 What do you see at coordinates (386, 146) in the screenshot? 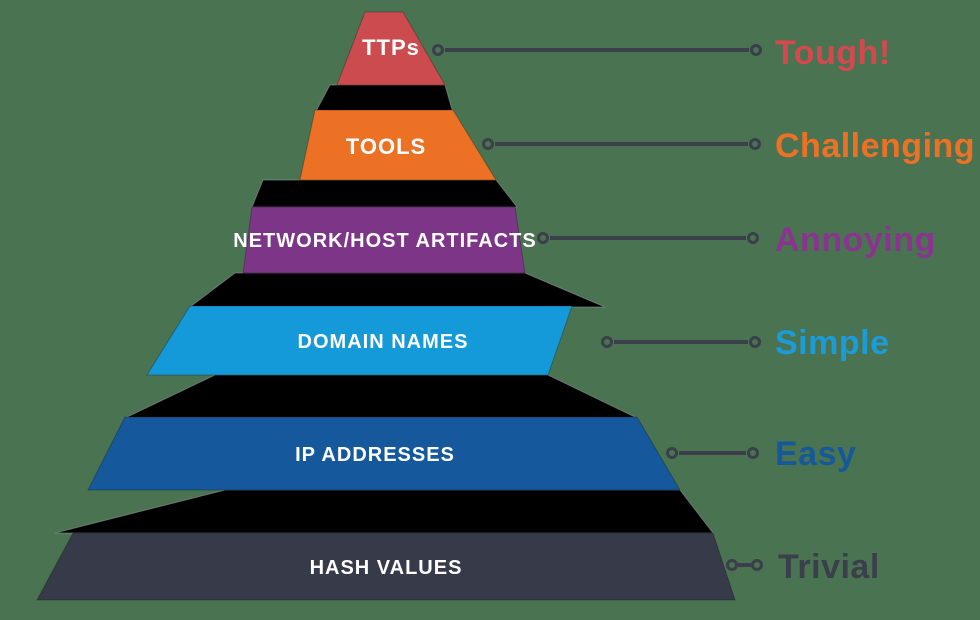
I see `layer-label-tools: TOOLS` at bounding box center [386, 146].